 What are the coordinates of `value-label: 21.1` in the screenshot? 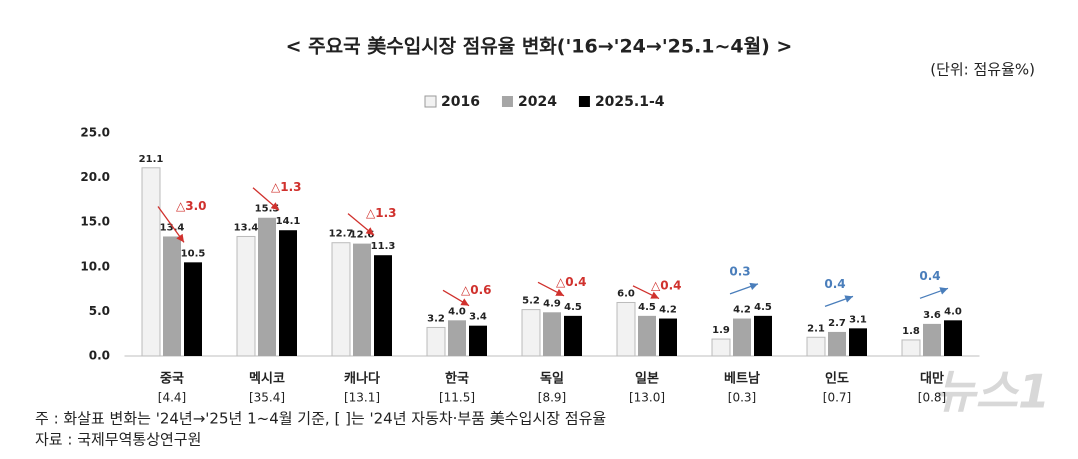 It's located at (151, 159).